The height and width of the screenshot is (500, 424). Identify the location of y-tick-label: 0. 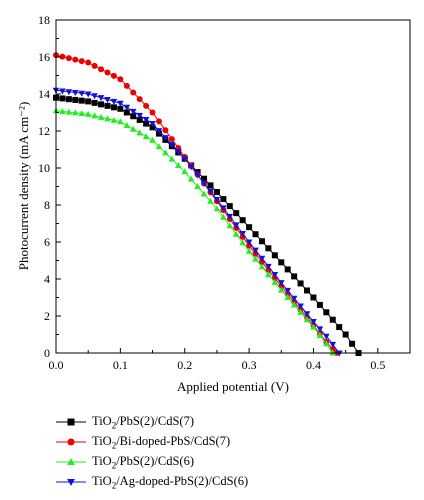
(47, 353).